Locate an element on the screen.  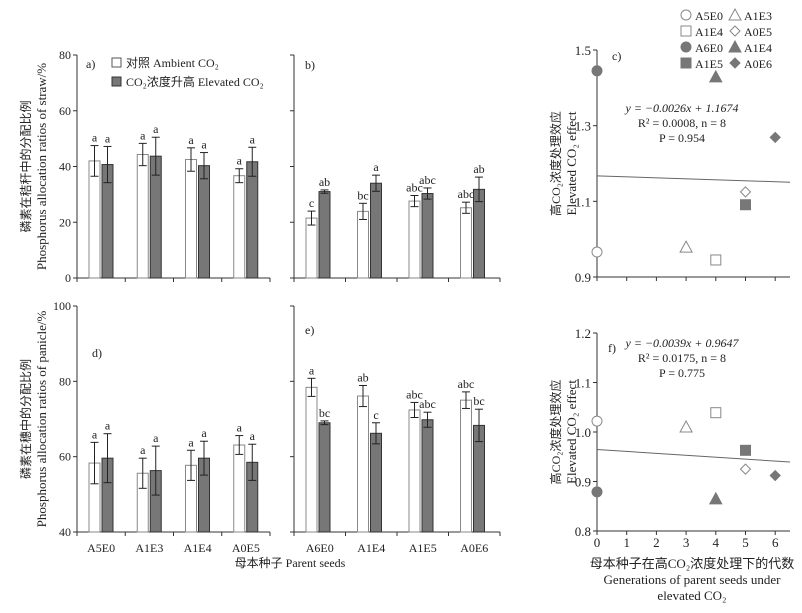
panel-label: b) is located at coordinates (310, 65).